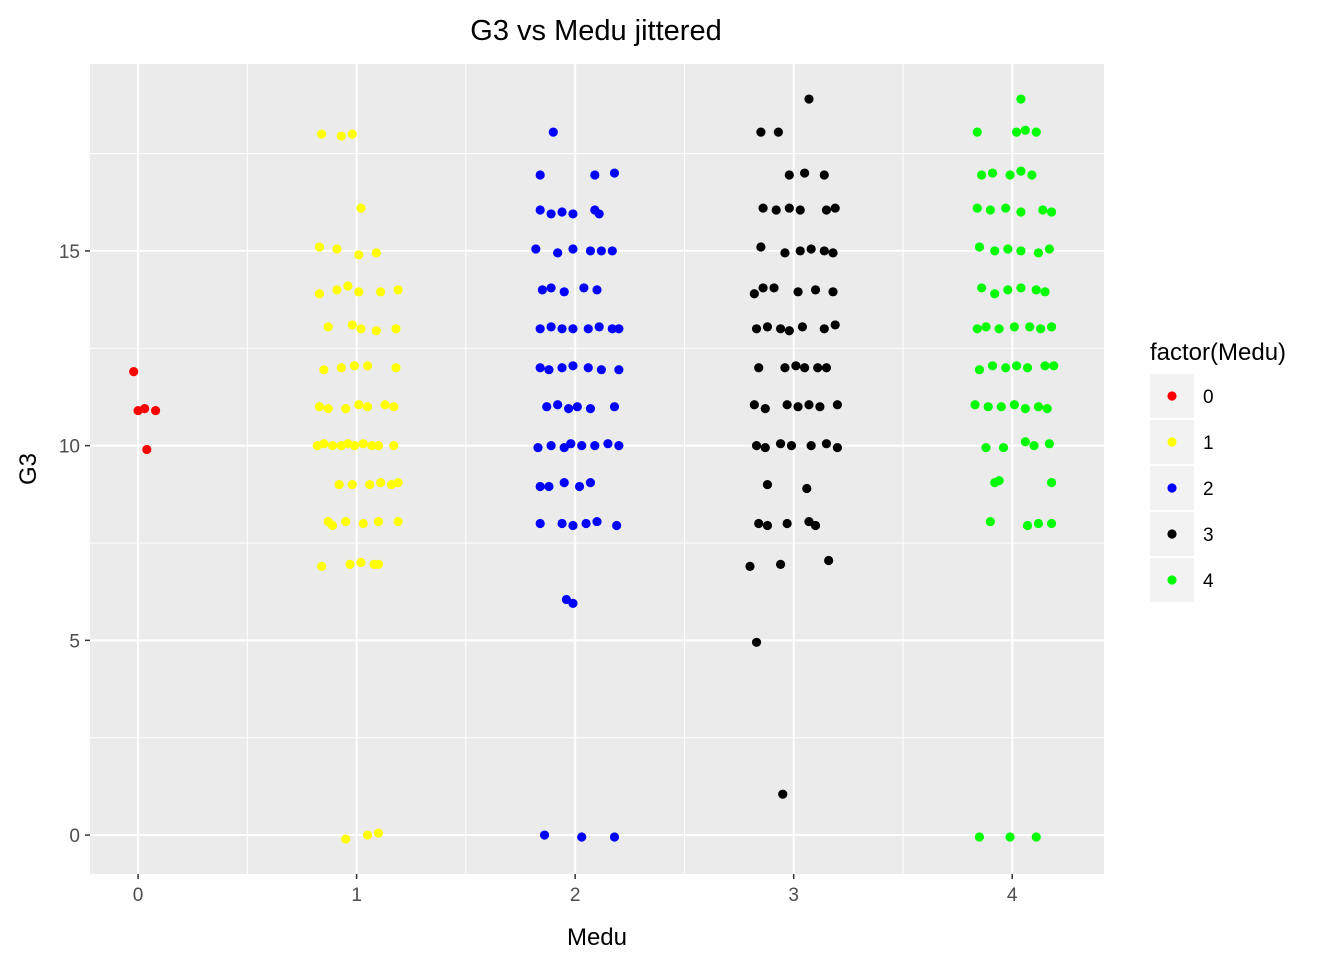 The image size is (1344, 960). I want to click on legend-label: 1, so click(1208, 443).